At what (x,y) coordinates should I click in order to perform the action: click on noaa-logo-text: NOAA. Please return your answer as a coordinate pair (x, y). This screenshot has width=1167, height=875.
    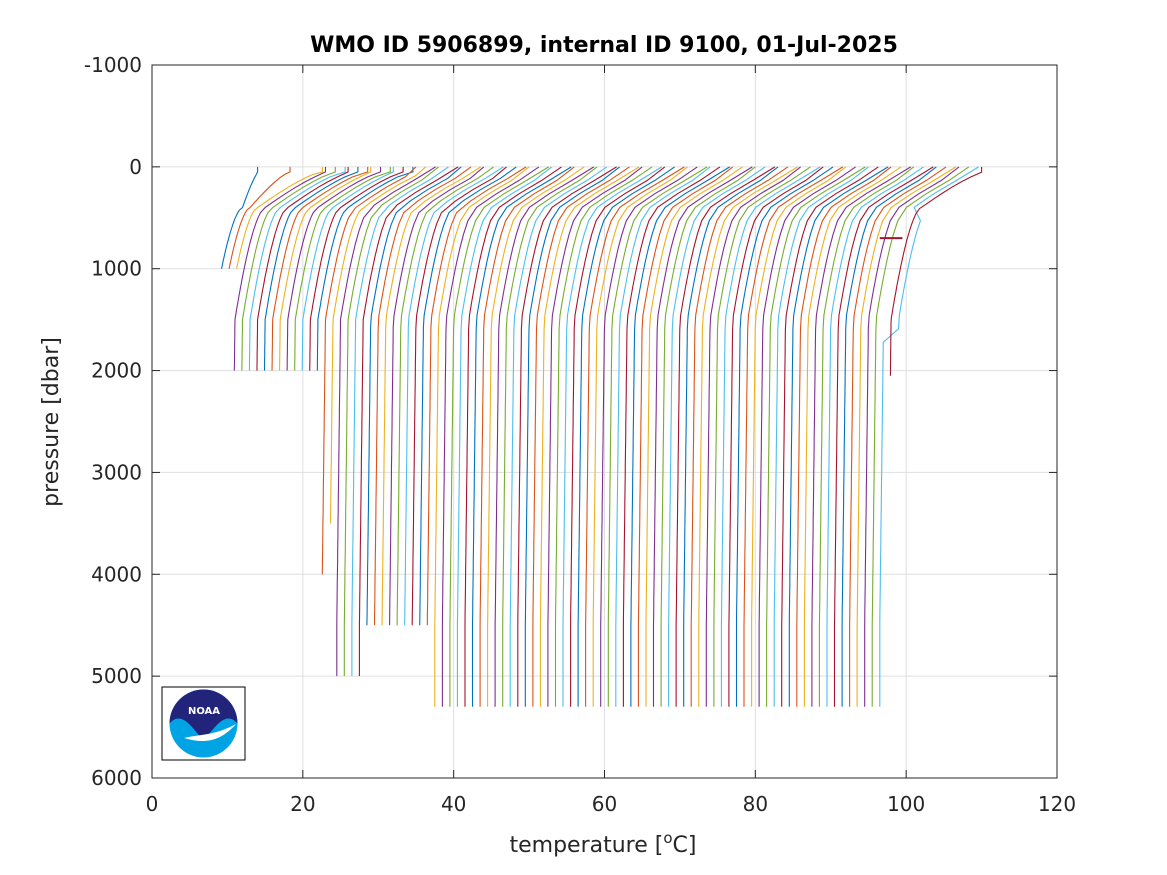
    Looking at the image, I should click on (204, 711).